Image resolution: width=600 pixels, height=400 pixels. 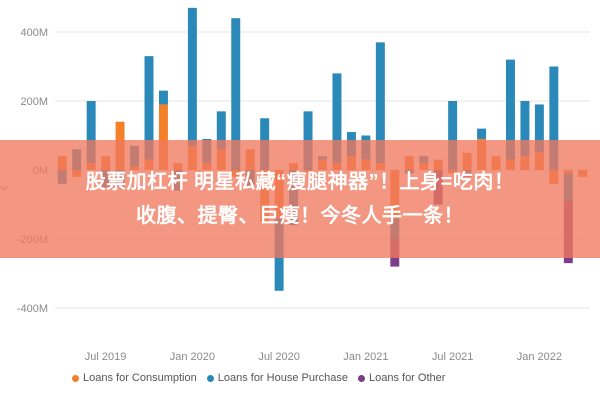 What do you see at coordinates (300, 182) in the screenshot?
I see `banner-line-1: 股票加杠杆 明星私藏“瘦腿神器”！上身=吃肉！` at bounding box center [300, 182].